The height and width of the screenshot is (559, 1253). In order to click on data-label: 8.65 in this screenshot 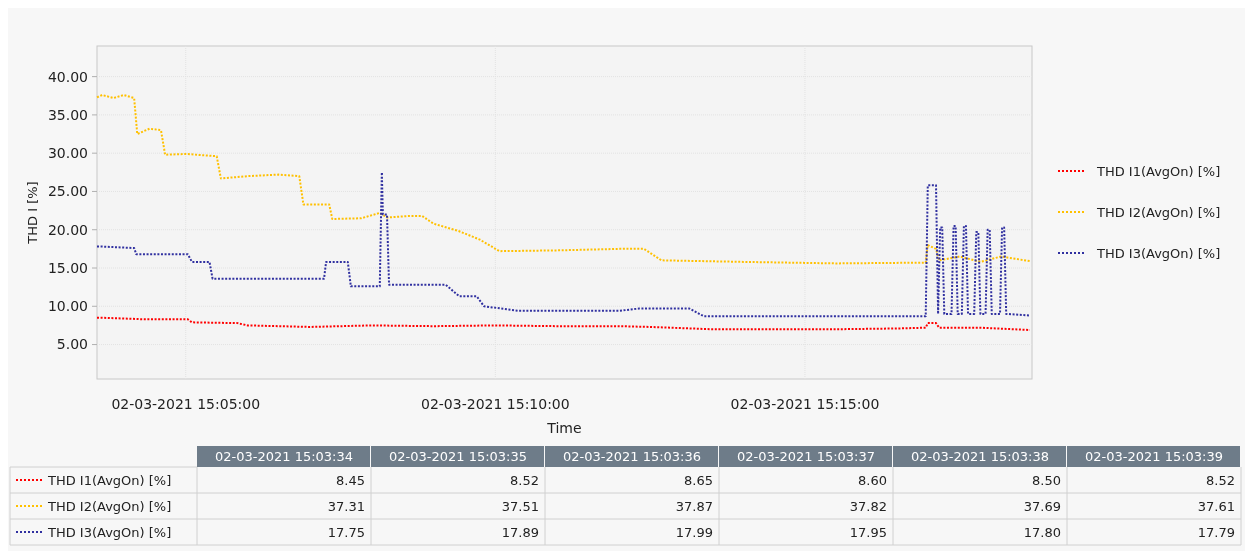, I will do `click(698, 480)`.